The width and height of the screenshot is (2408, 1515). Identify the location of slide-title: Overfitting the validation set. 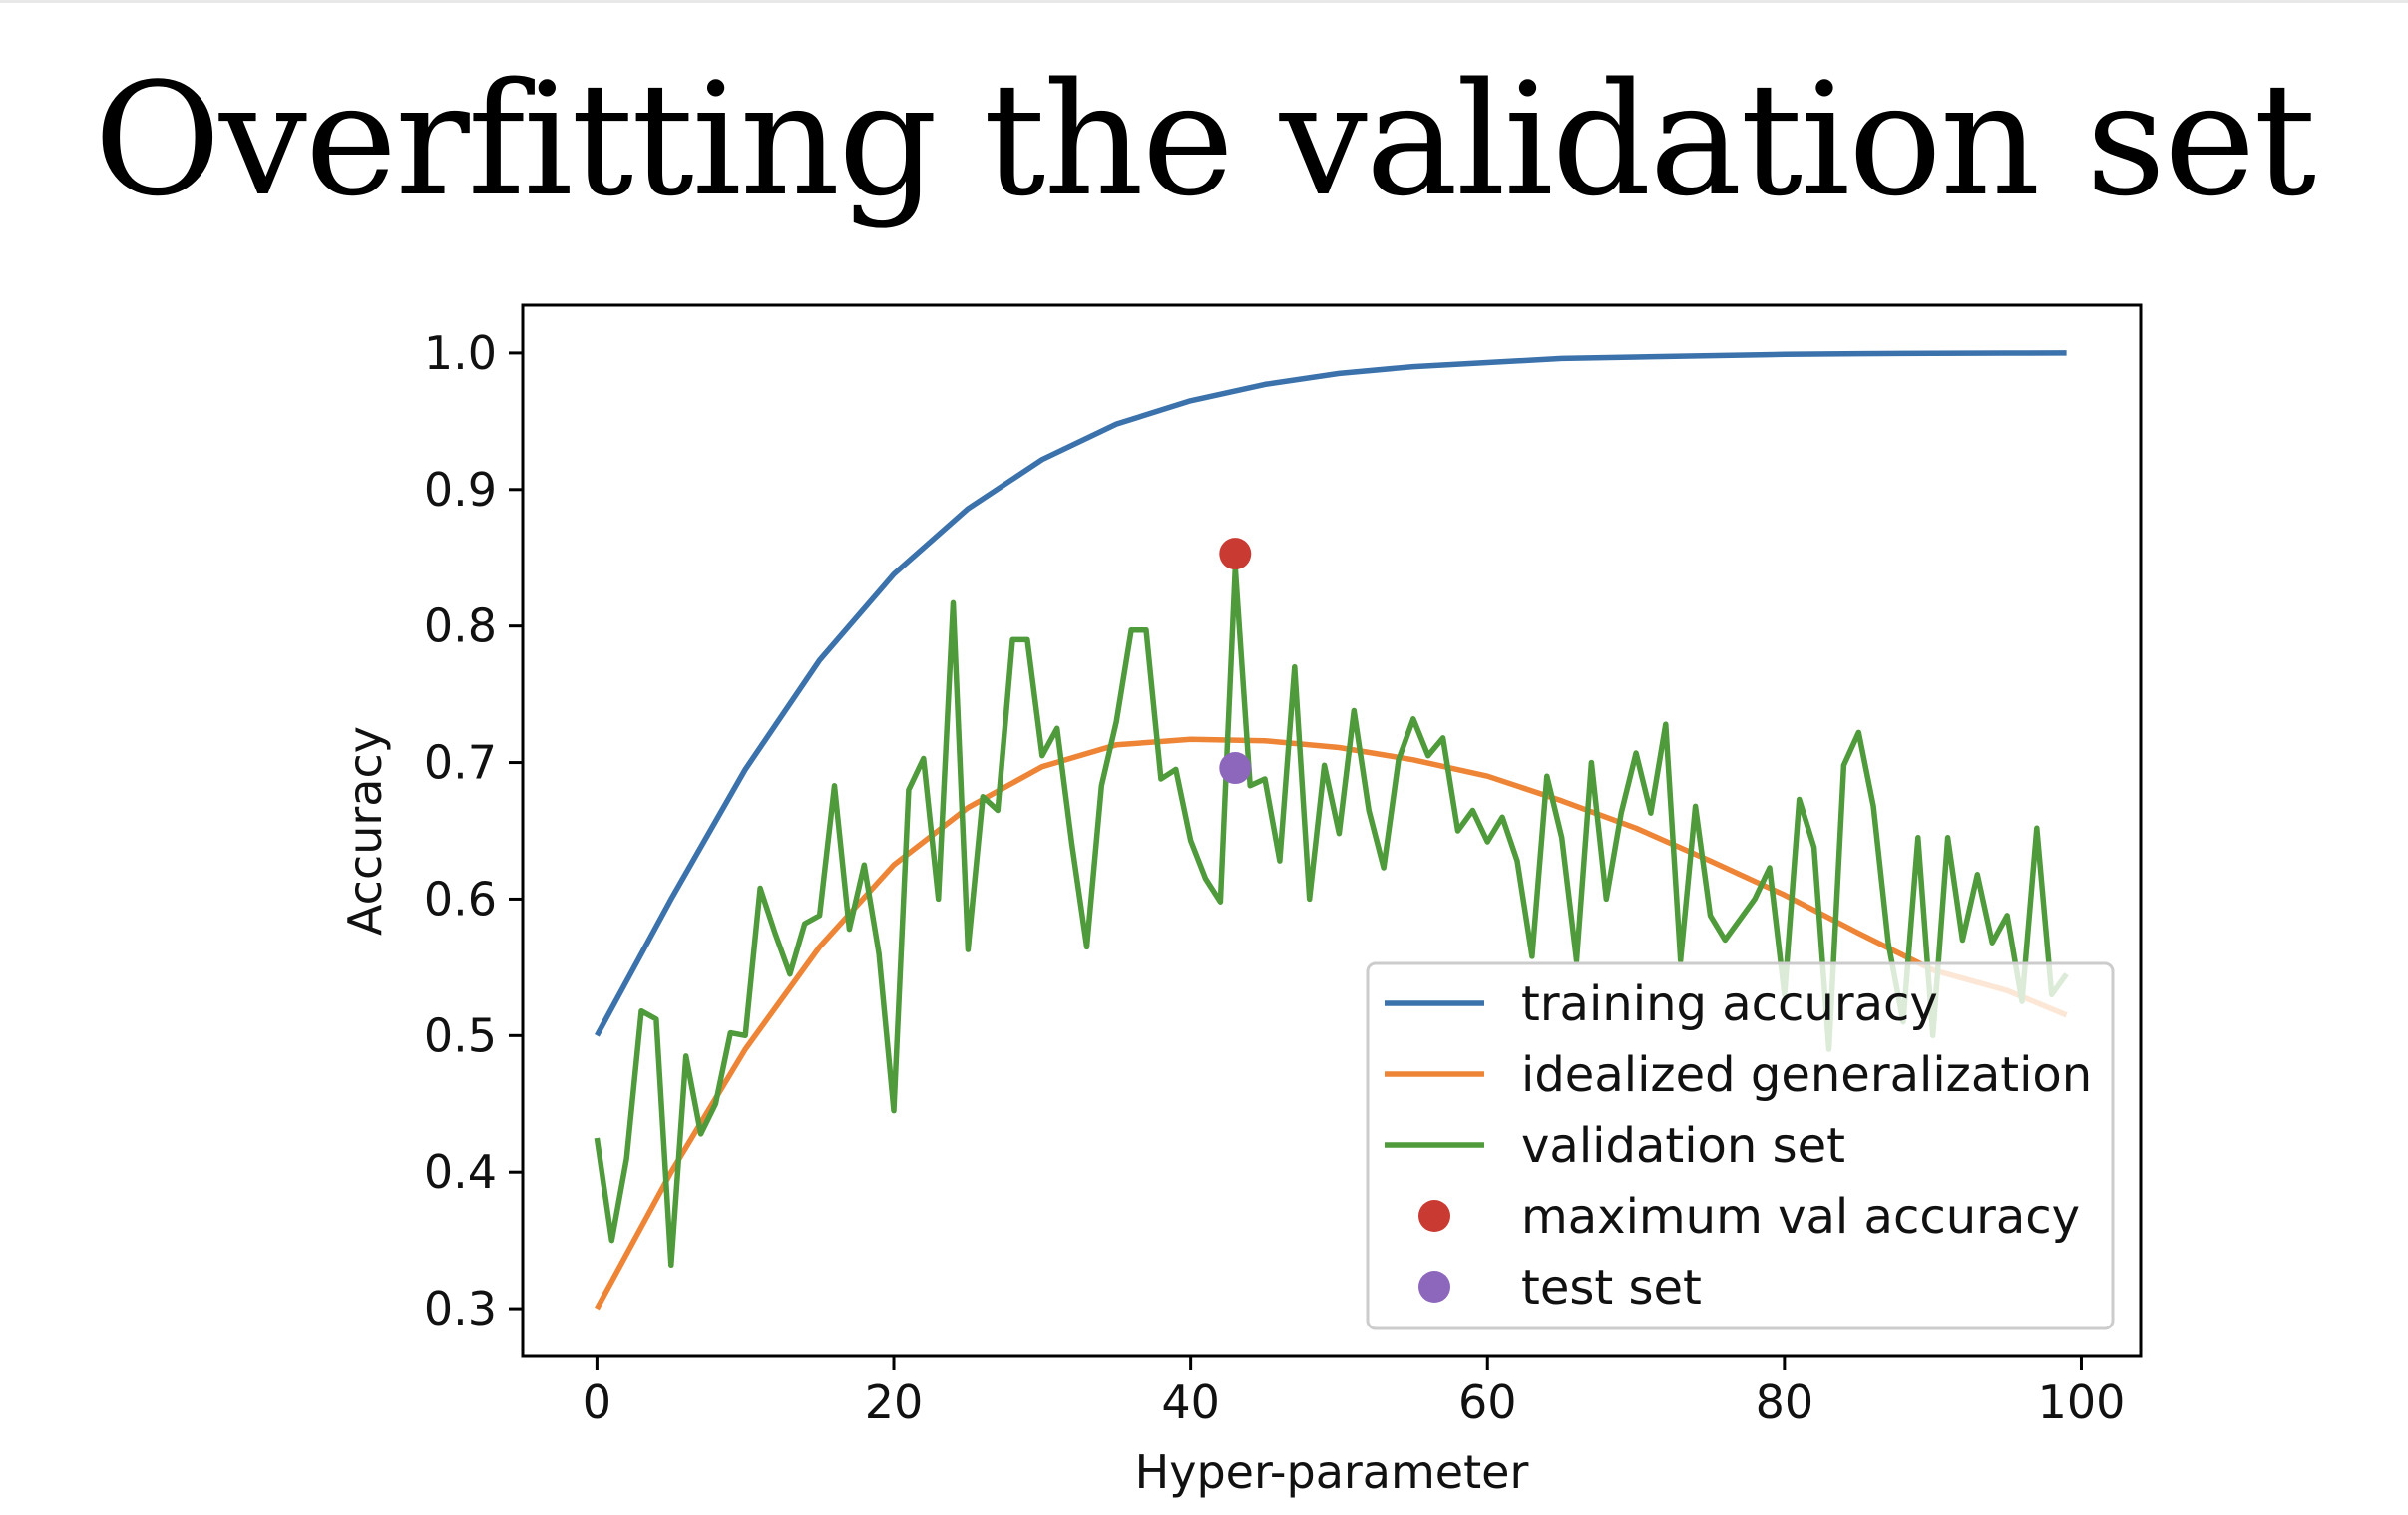
(1205, 140).